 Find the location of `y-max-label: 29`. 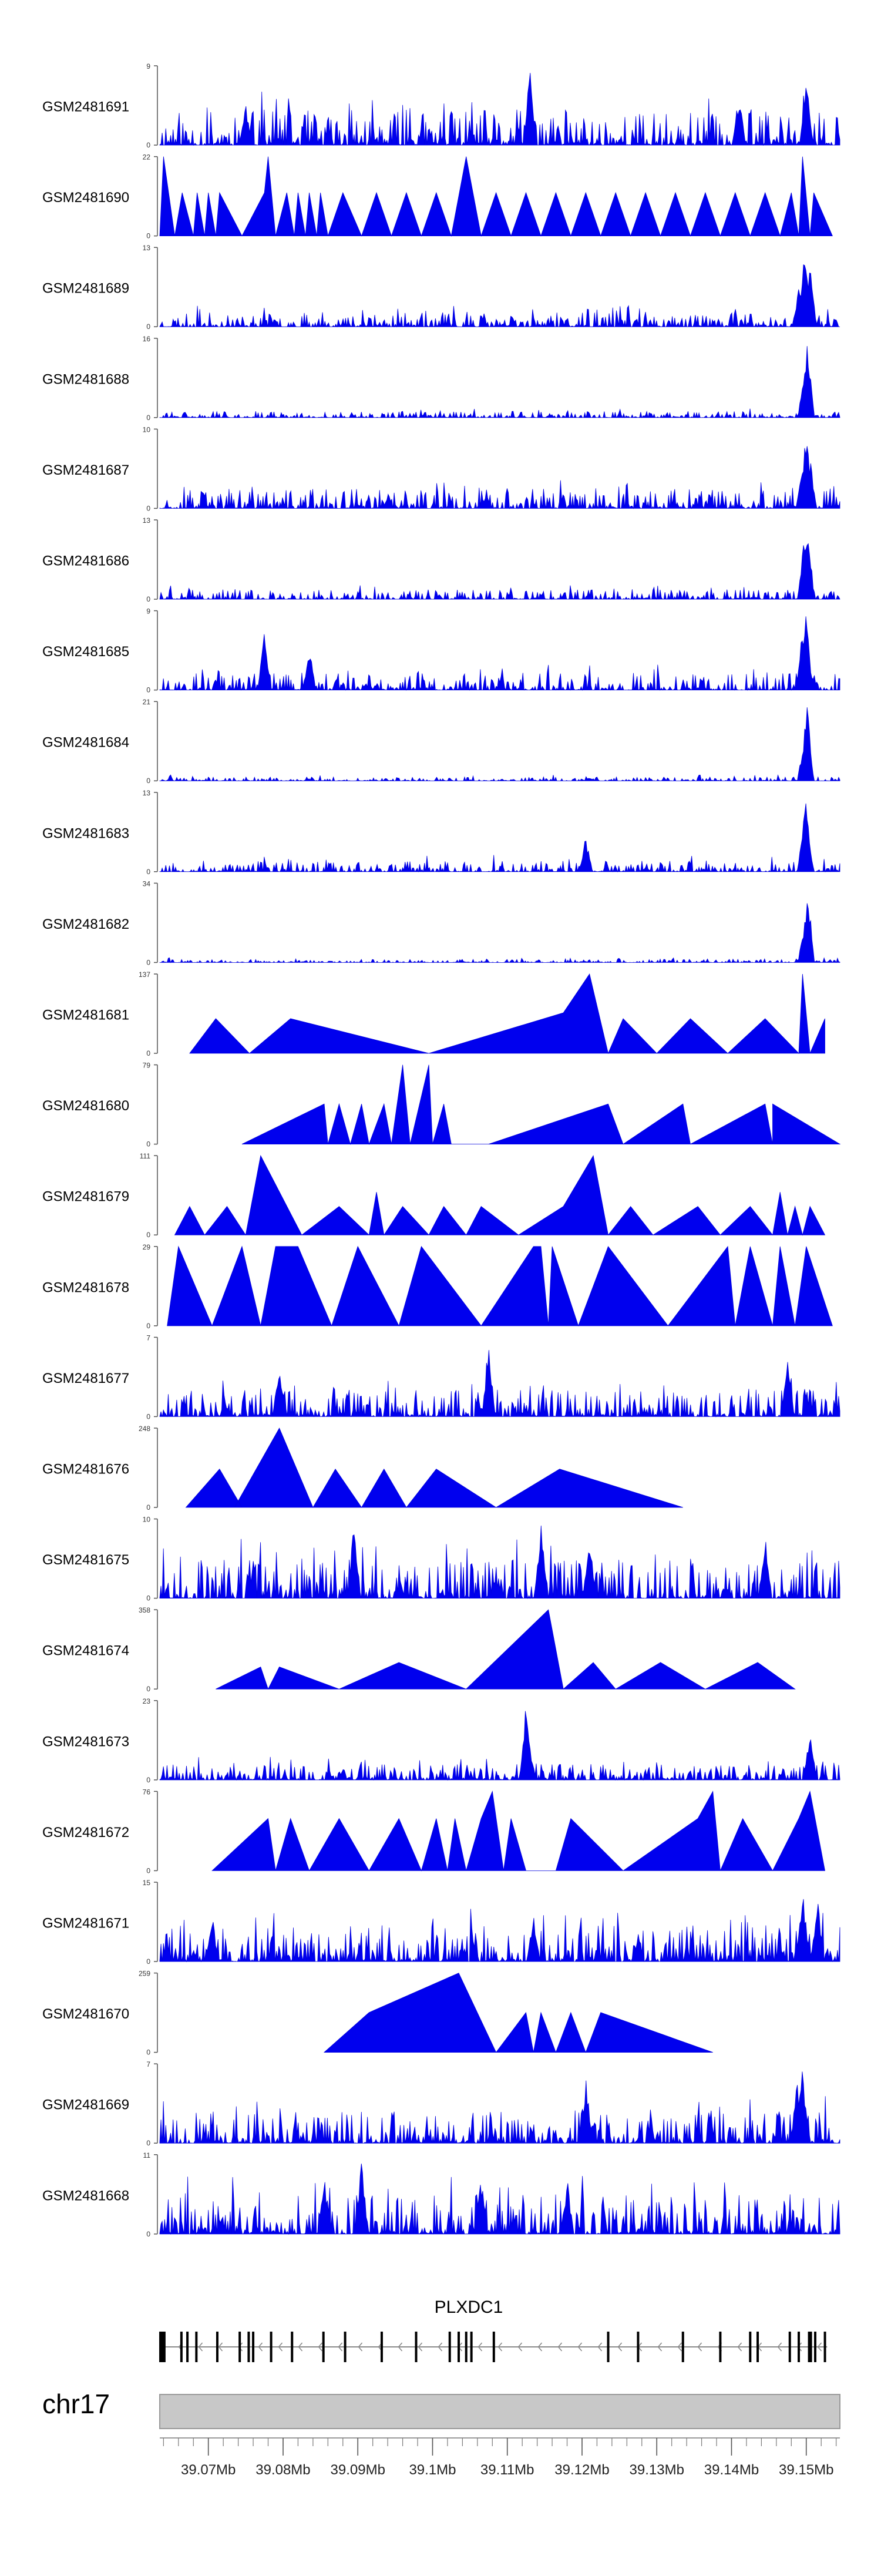

y-max-label: 29 is located at coordinates (147, 1247).